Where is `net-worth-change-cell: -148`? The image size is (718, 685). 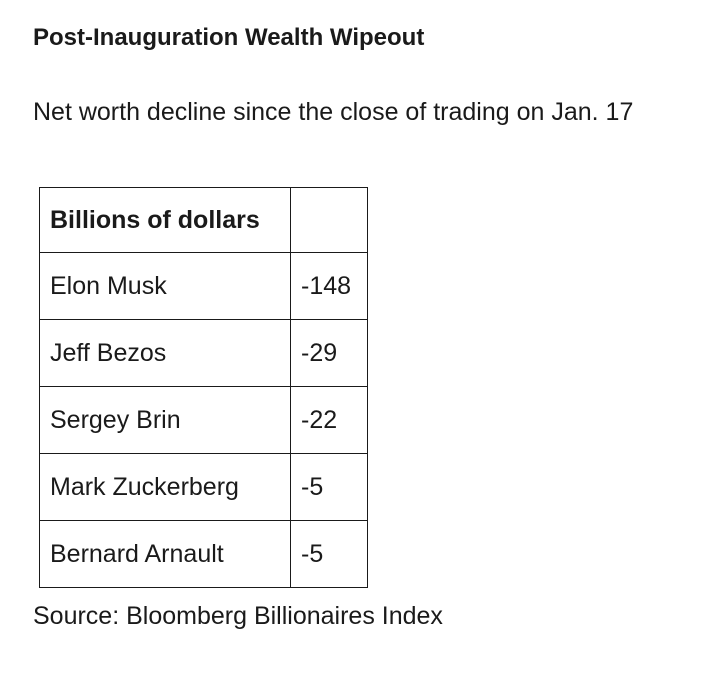 net-worth-change-cell: -148 is located at coordinates (329, 286).